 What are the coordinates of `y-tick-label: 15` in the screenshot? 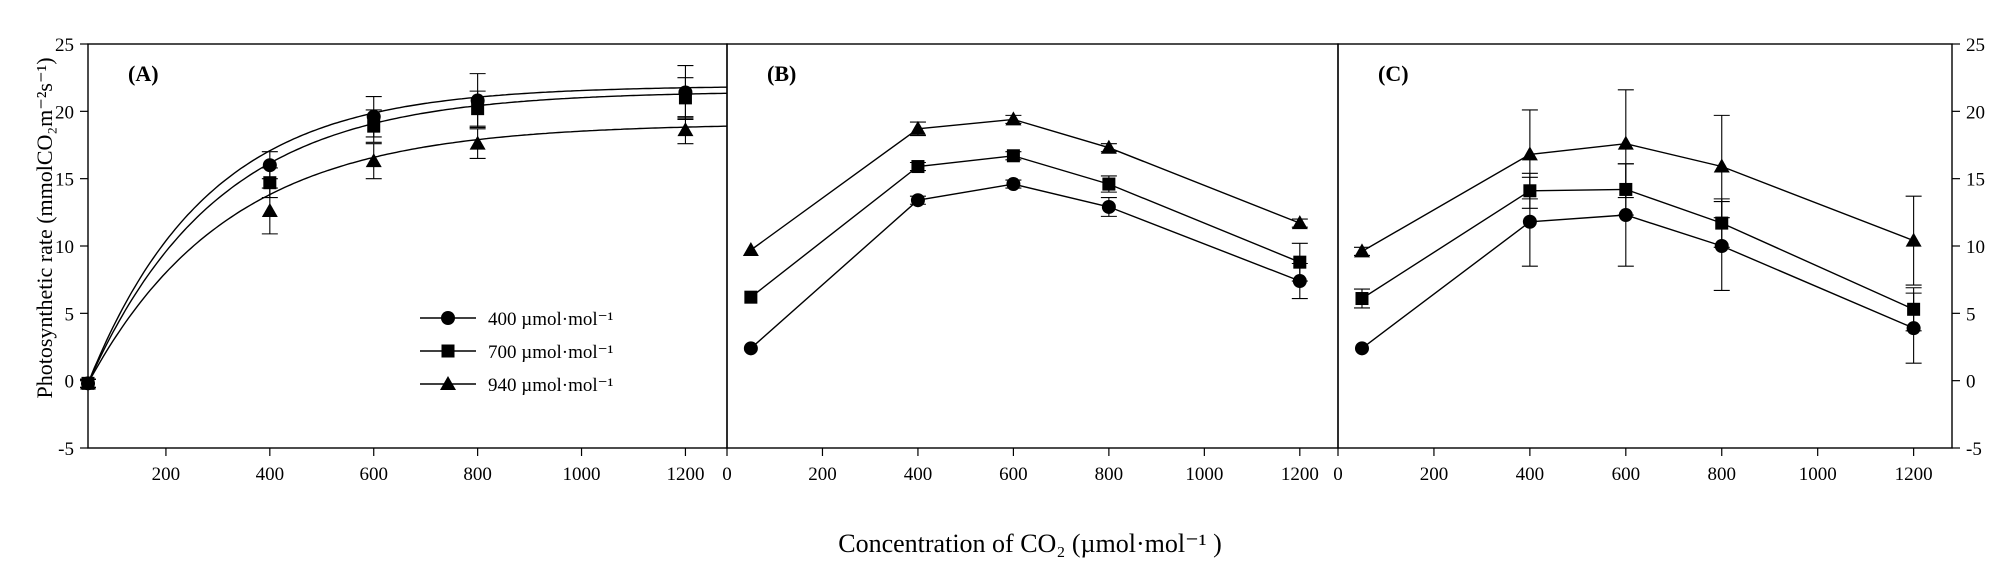 It's located at (64, 180).